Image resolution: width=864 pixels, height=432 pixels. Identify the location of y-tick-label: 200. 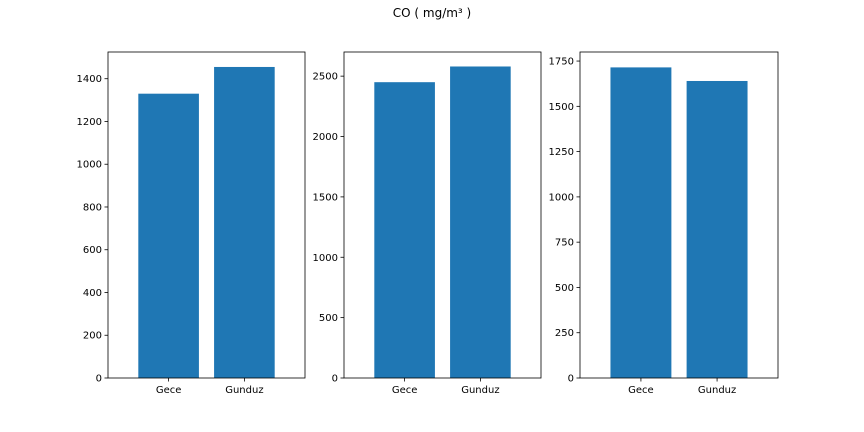
(92, 336).